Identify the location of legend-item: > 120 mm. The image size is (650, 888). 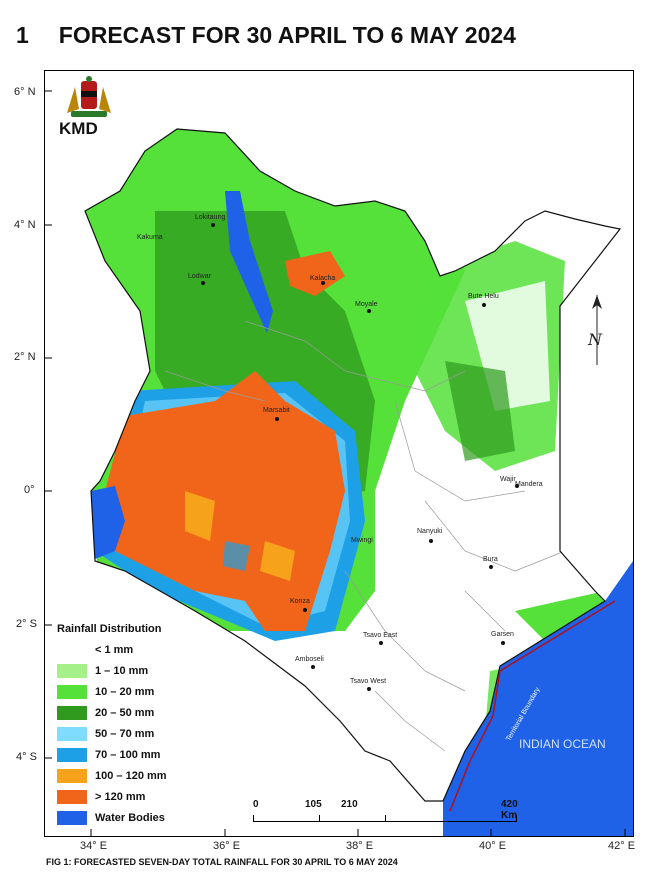
(112, 796).